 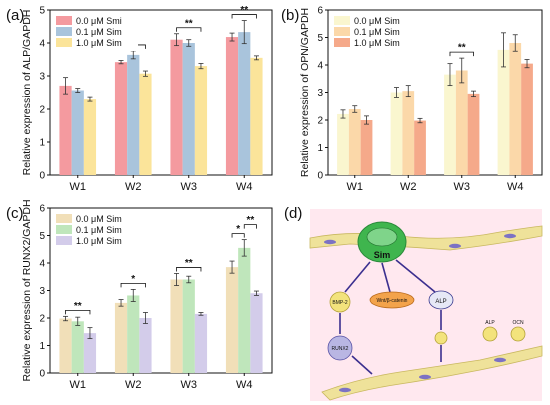 I want to click on y-axis-label: Relative expression of ALP/GAPDH, so click(x=27, y=93).